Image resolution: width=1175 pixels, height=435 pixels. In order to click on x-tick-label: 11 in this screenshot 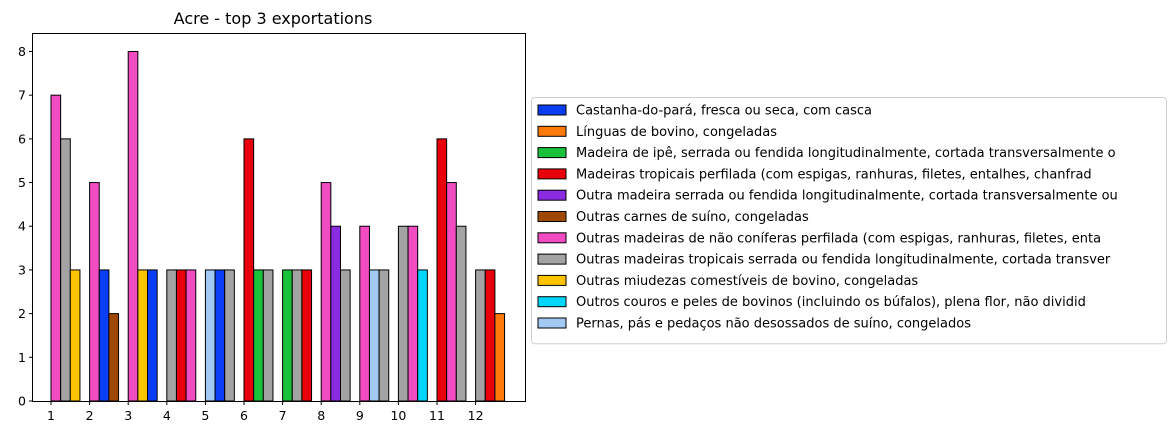, I will do `click(437, 415)`.